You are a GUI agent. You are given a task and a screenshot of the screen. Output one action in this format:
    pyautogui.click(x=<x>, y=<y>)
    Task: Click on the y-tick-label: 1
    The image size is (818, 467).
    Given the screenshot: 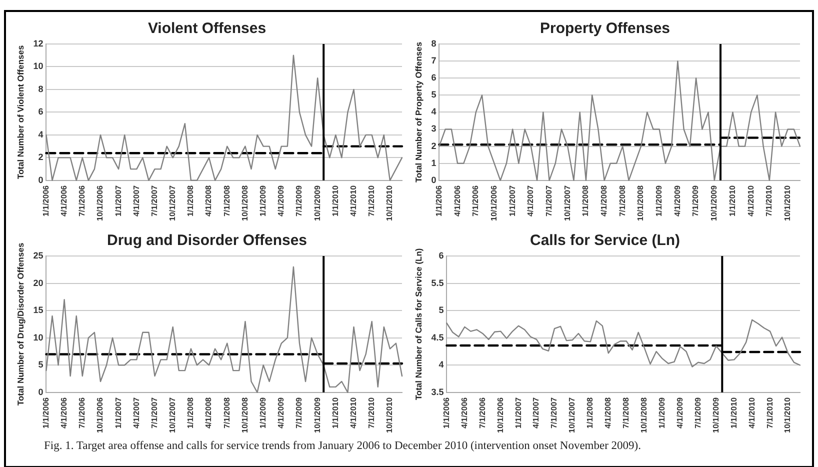 What is the action you would take?
    pyautogui.click(x=433, y=163)
    